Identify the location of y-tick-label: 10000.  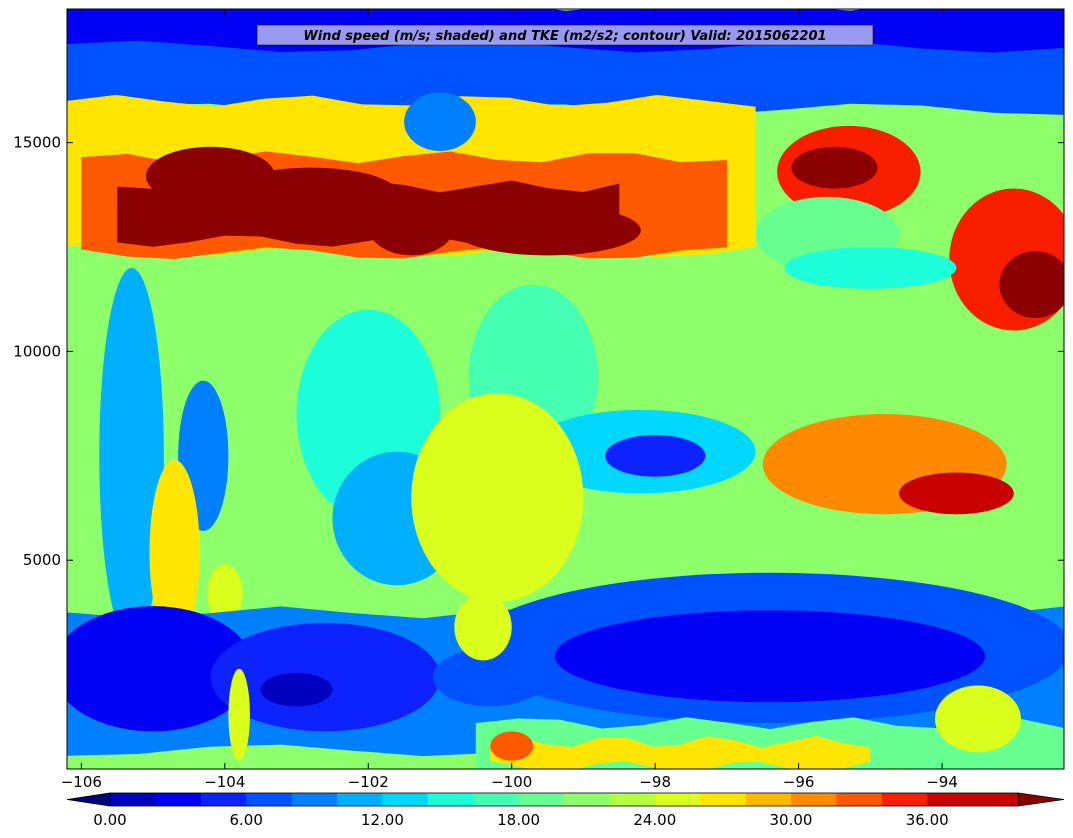
(37, 351).